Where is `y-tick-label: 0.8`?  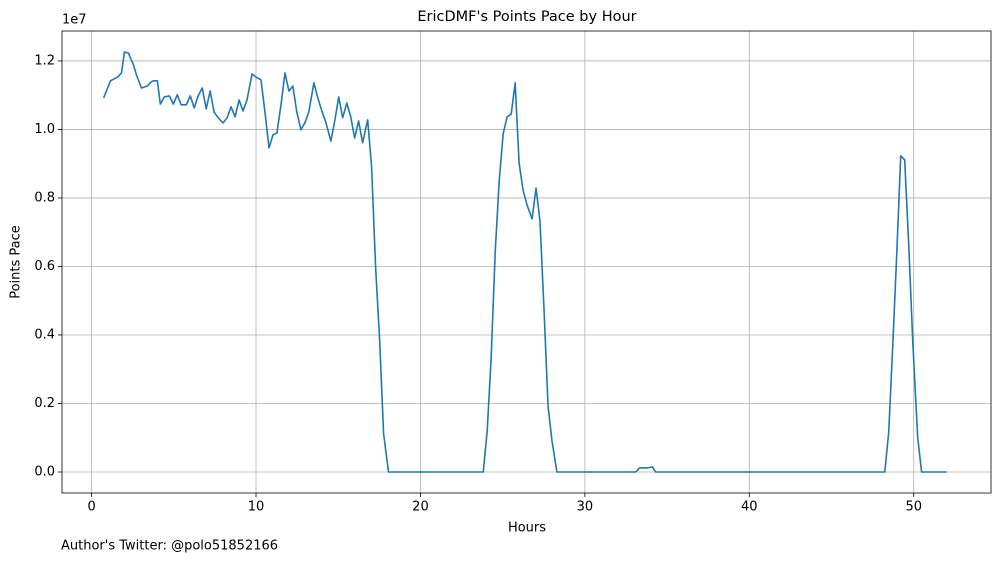
y-tick-label: 0.8 is located at coordinates (44, 197).